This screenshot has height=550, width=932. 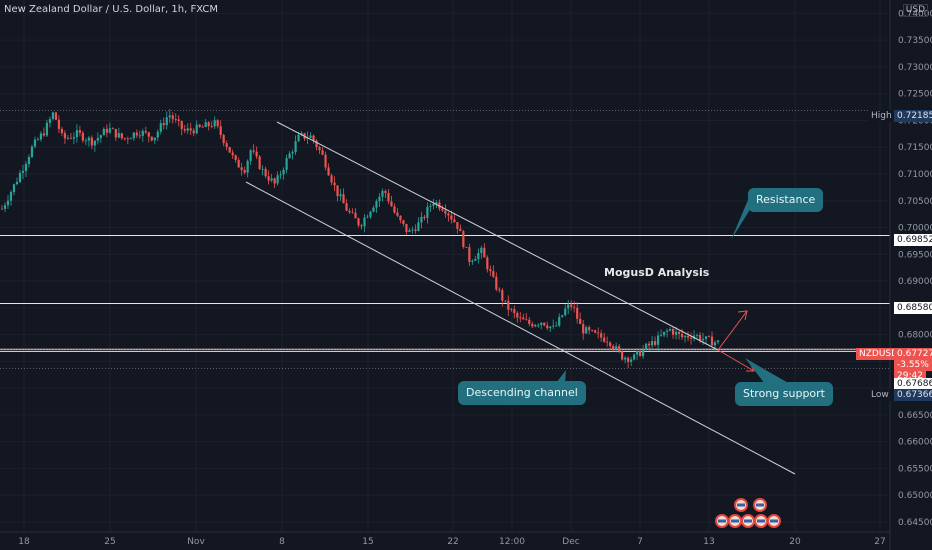 I want to click on axis-panel, so click(x=911, y=275).